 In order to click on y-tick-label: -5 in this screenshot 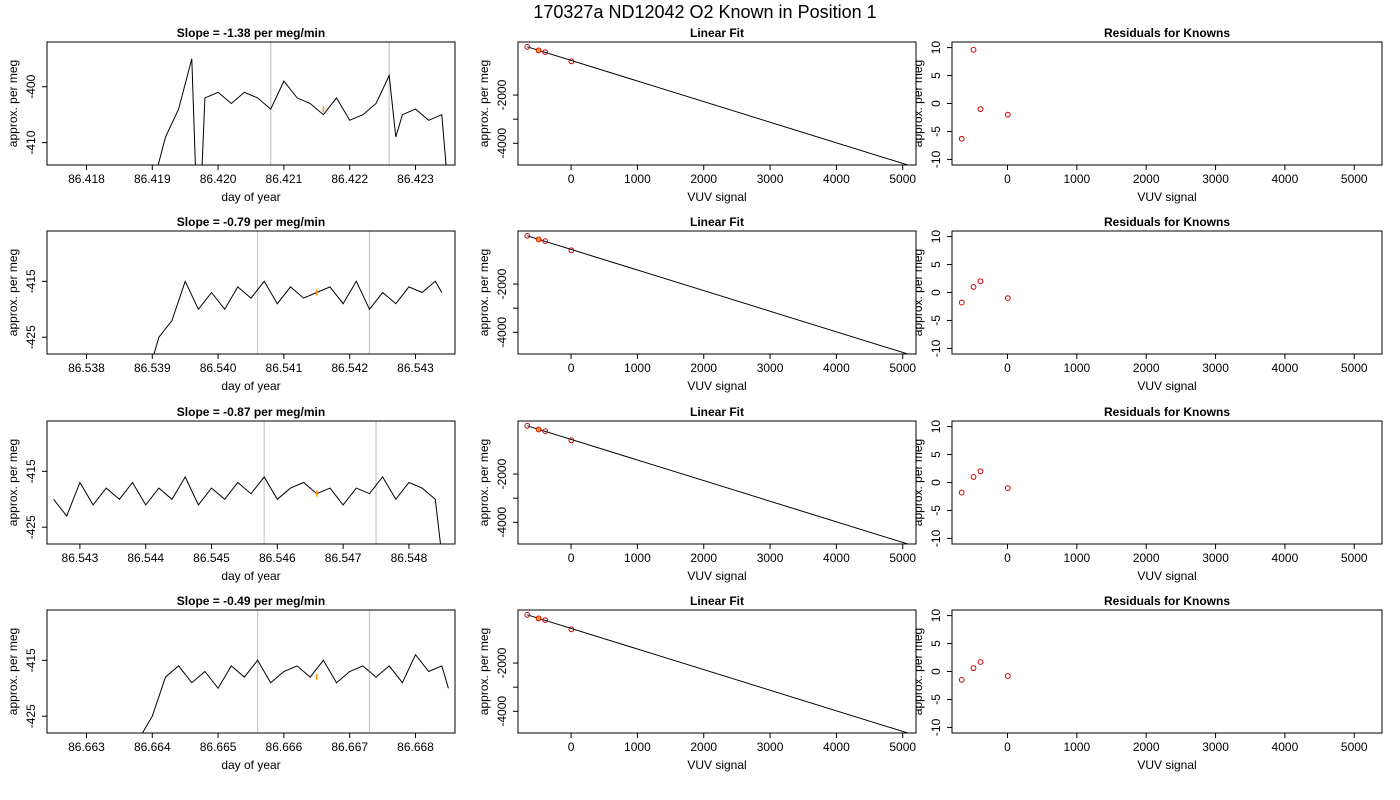, I will do `click(936, 131)`.